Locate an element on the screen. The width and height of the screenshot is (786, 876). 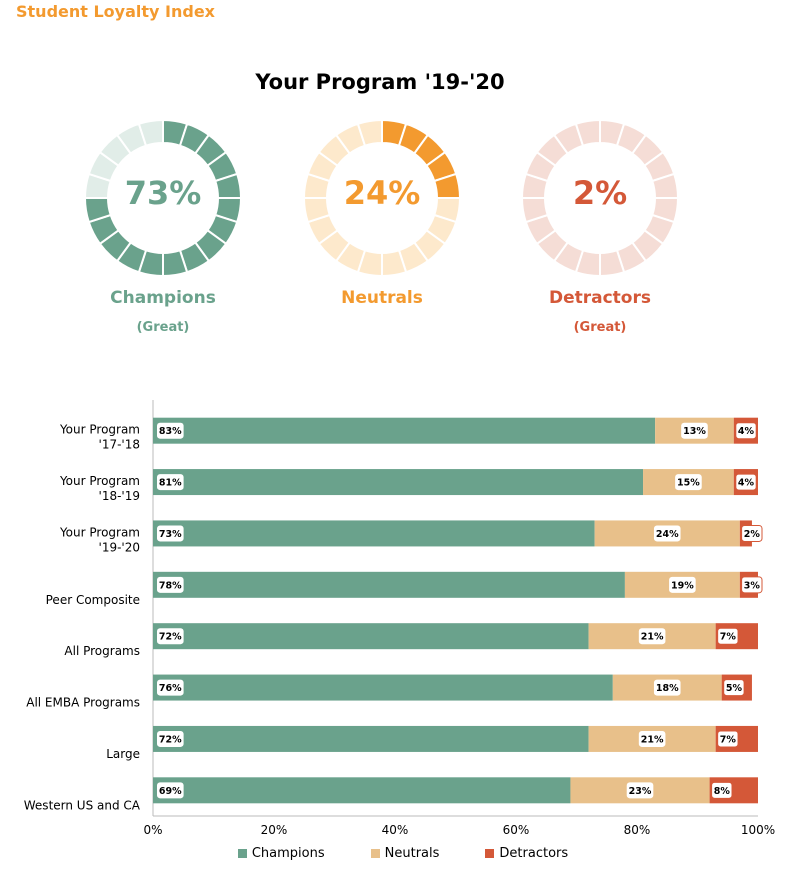
category-label: Peer Composite is located at coordinates (93, 600).